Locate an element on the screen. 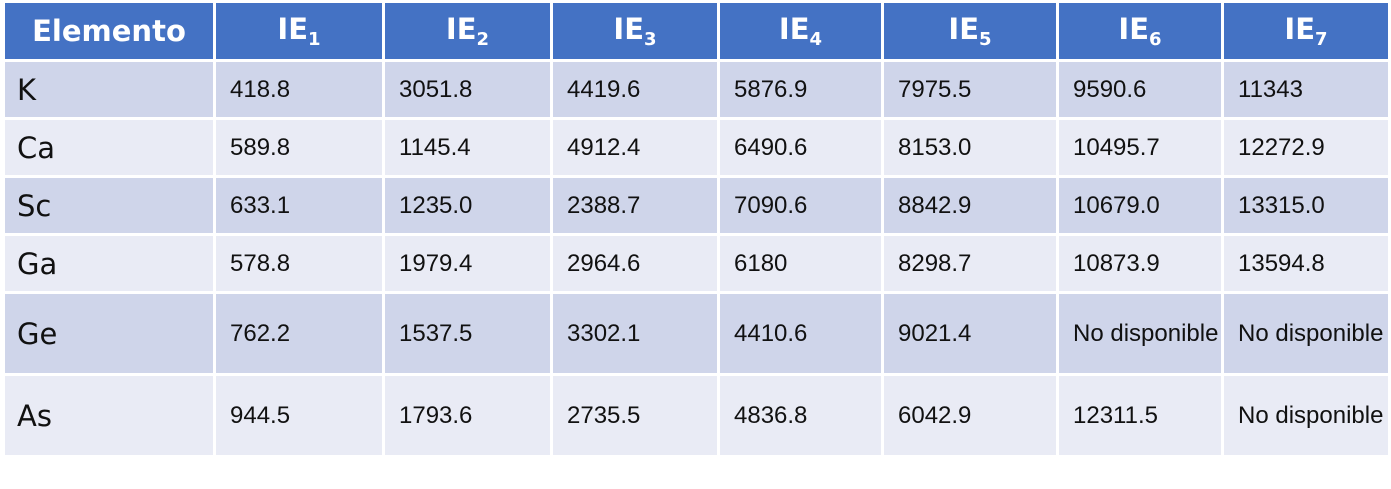 The height and width of the screenshot is (489, 1391). value-cell: 6490.6 is located at coordinates (800, 147).